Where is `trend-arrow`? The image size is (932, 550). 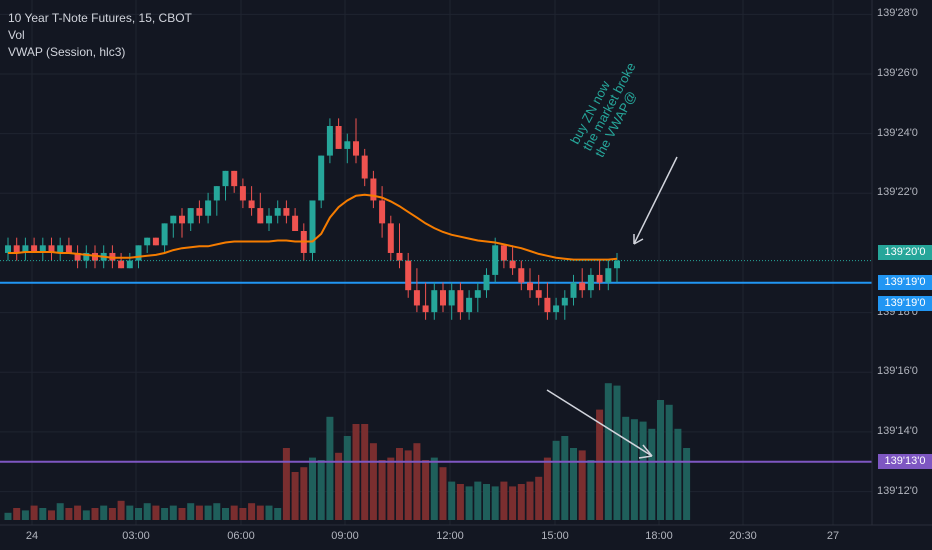
trend-arrow is located at coordinates (599, 423).